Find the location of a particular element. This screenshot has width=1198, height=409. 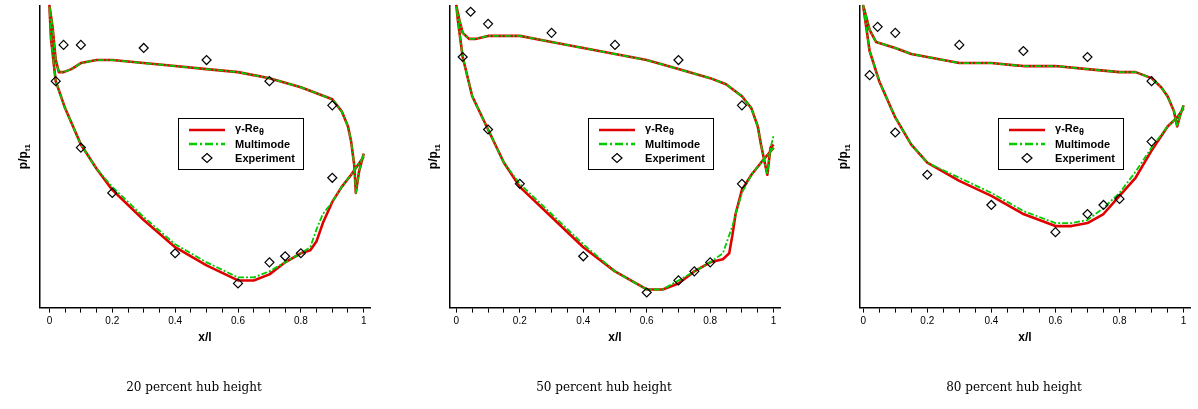

text: 80 percent hub height is located at coordinates (1014, 387).